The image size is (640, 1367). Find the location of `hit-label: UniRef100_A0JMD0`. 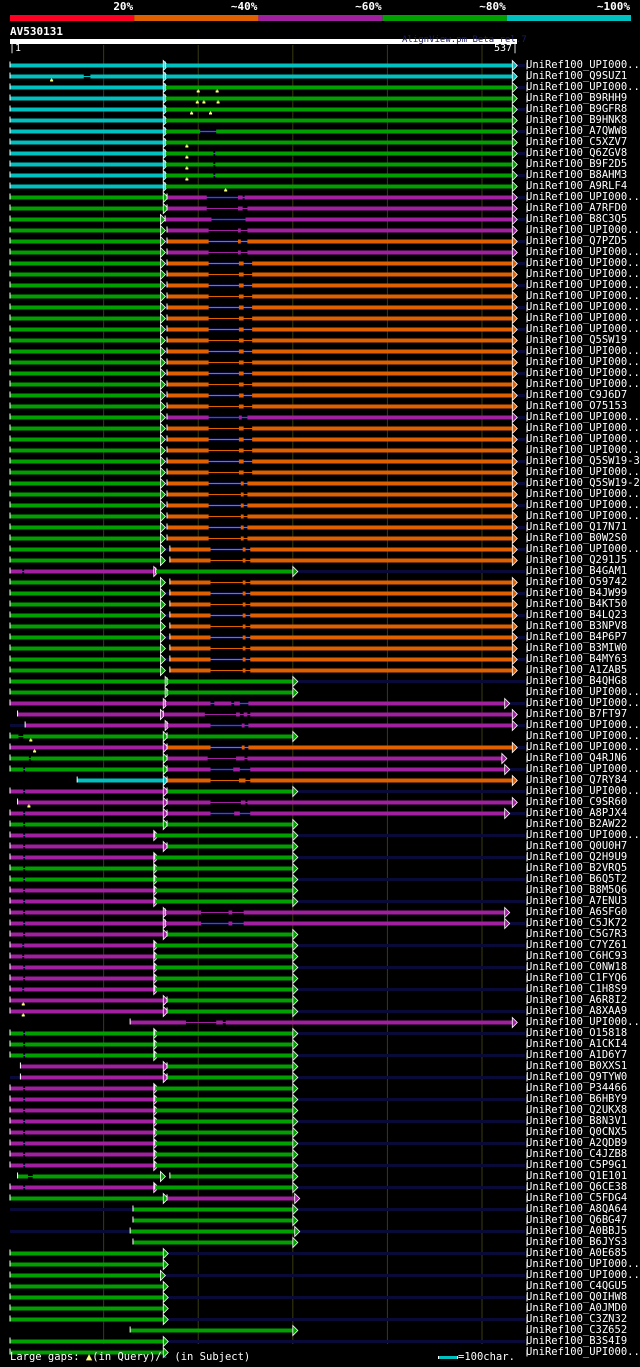

hit-label: UniRef100_A0JMD0 is located at coordinates (577, 1307).